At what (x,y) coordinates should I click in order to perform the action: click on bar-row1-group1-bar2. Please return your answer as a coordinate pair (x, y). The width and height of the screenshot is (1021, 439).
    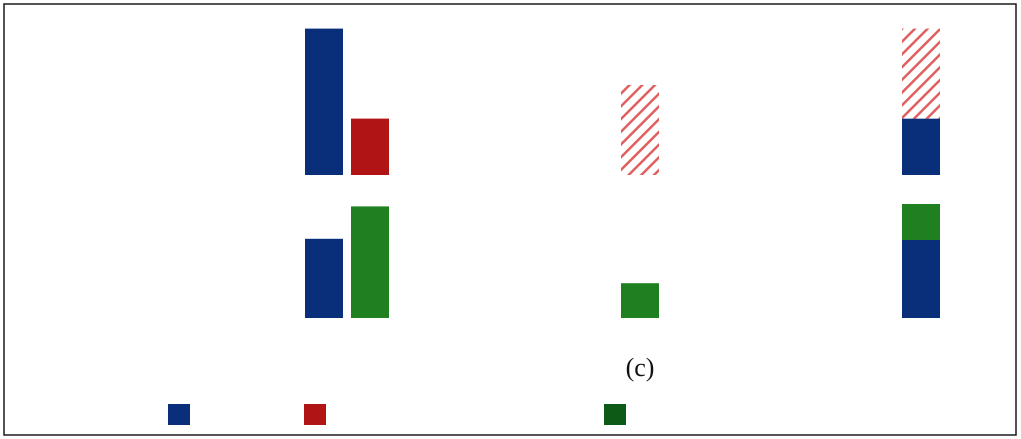
    Looking at the image, I should click on (370, 146).